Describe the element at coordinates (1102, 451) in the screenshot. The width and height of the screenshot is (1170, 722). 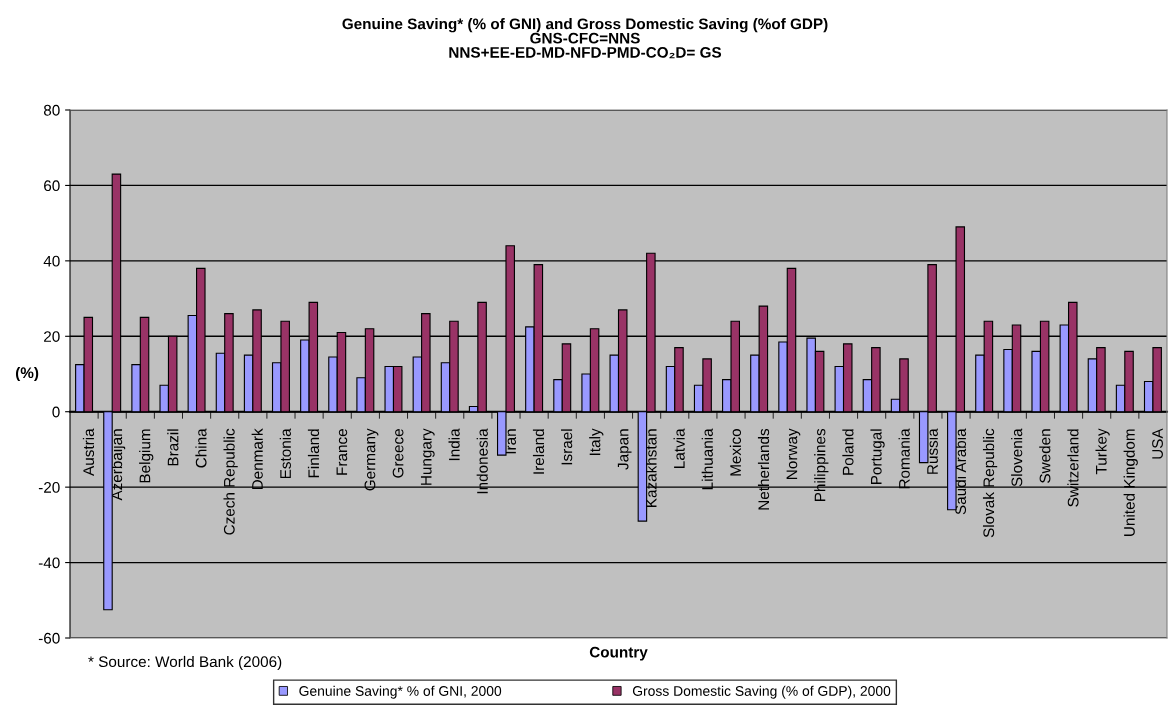
I see `x-tick-label: Turkey` at that location.